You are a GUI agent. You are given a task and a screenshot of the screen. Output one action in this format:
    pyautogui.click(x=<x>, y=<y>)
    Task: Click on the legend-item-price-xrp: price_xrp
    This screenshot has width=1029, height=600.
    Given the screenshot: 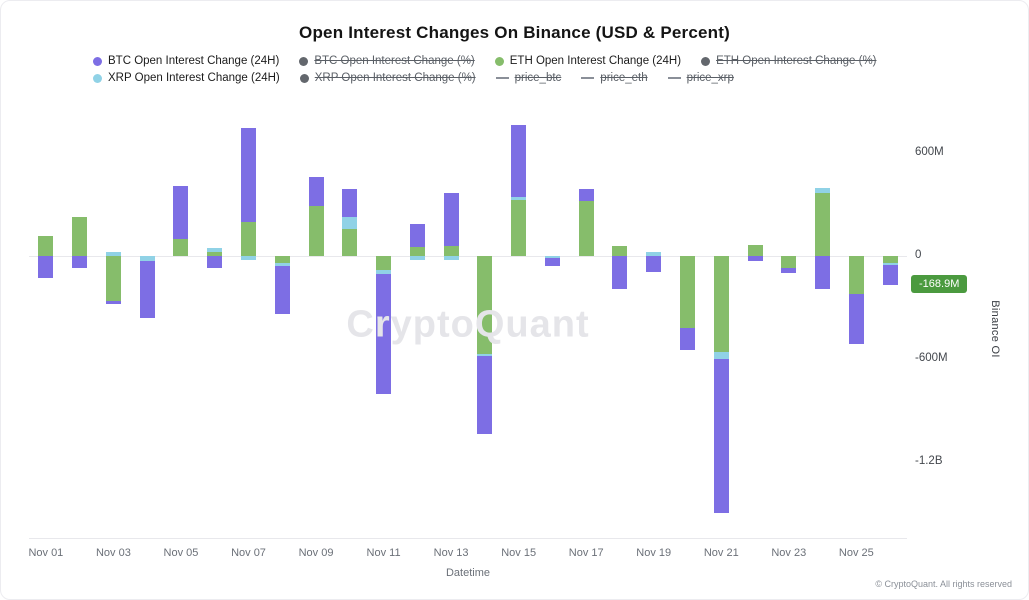 What is the action you would take?
    pyautogui.click(x=700, y=78)
    